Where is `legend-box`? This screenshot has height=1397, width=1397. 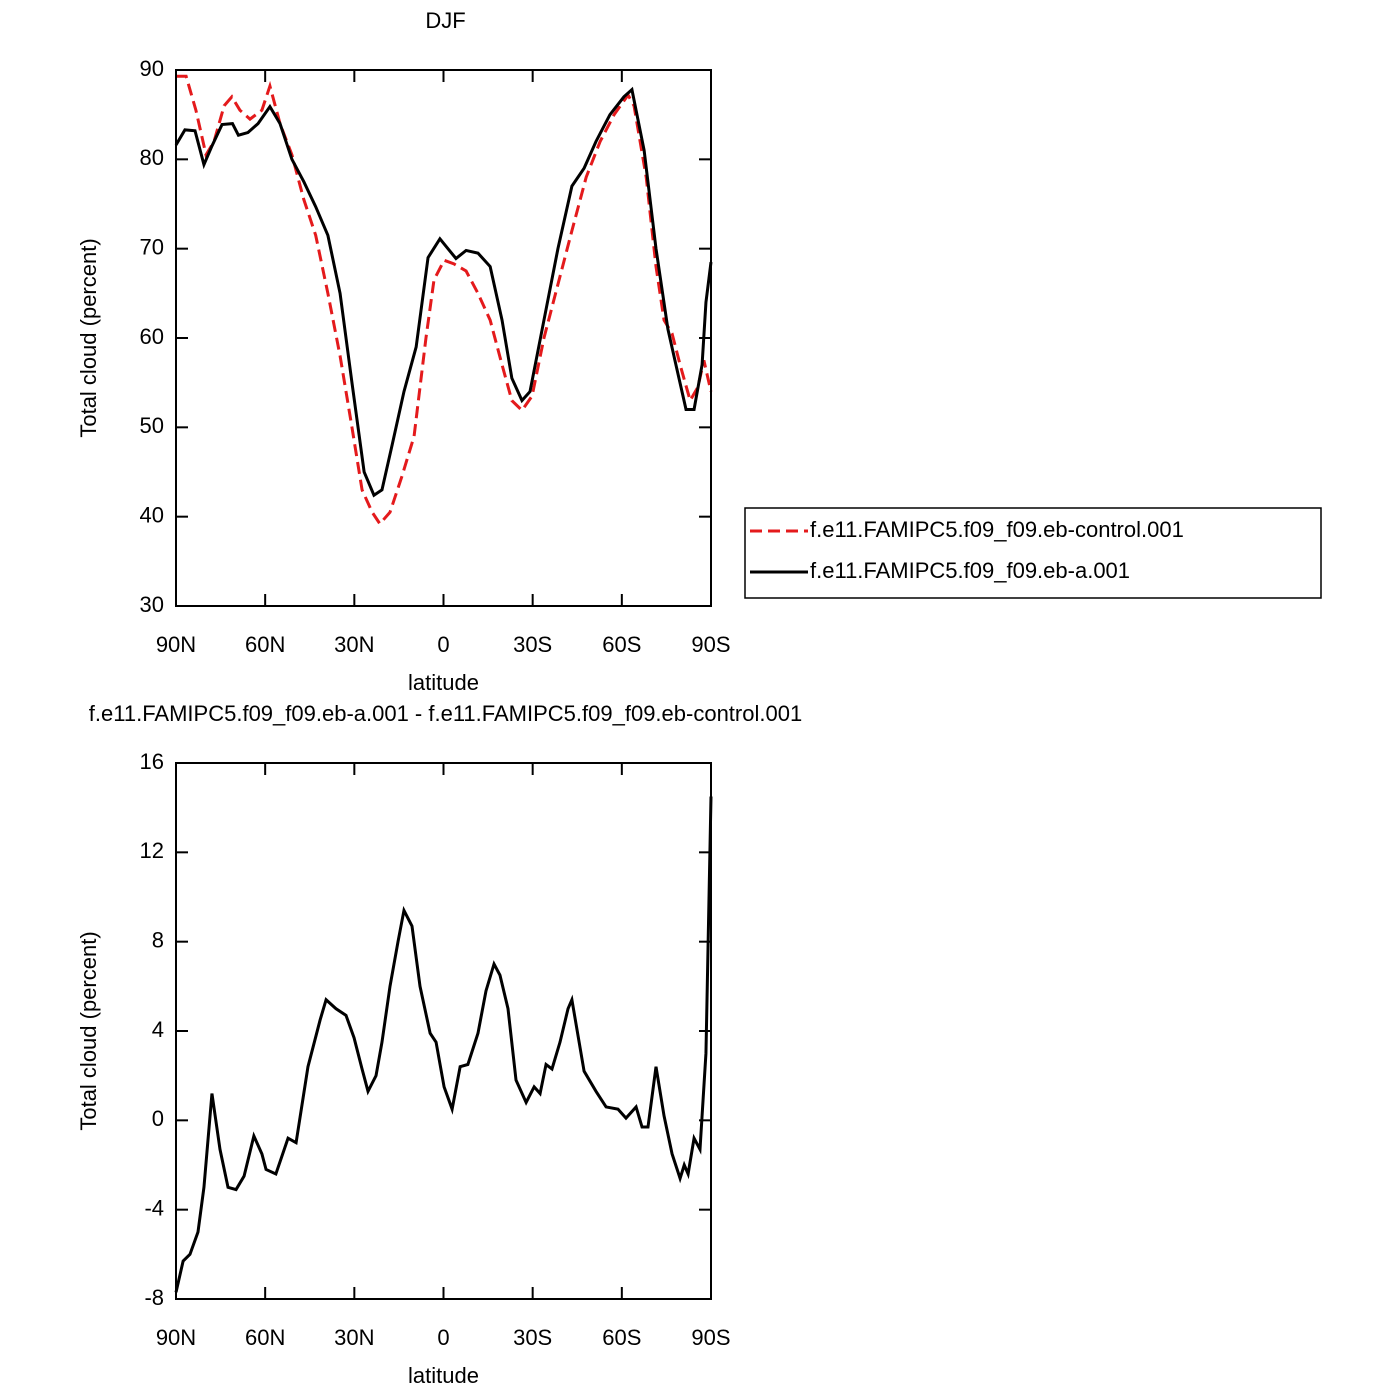
legend-box is located at coordinates (1033, 553).